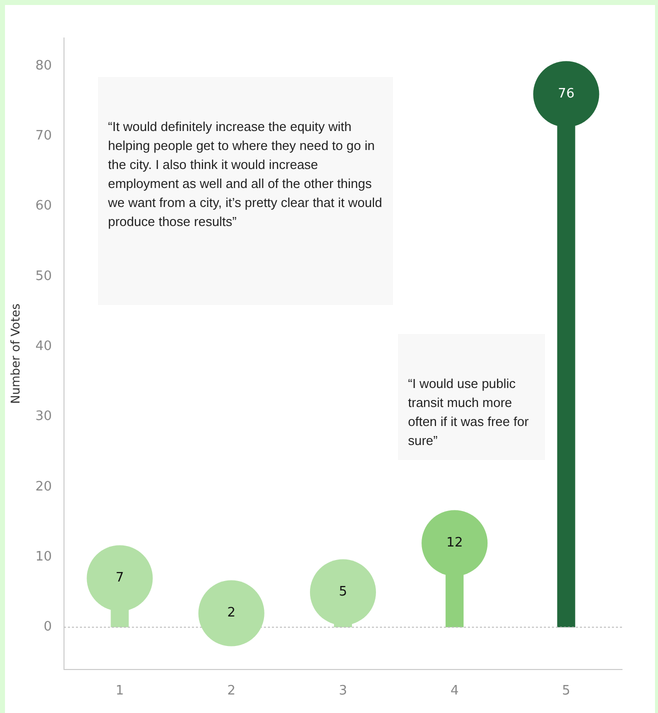 The height and width of the screenshot is (713, 658). I want to click on y-tick-label: 40, so click(43, 346).